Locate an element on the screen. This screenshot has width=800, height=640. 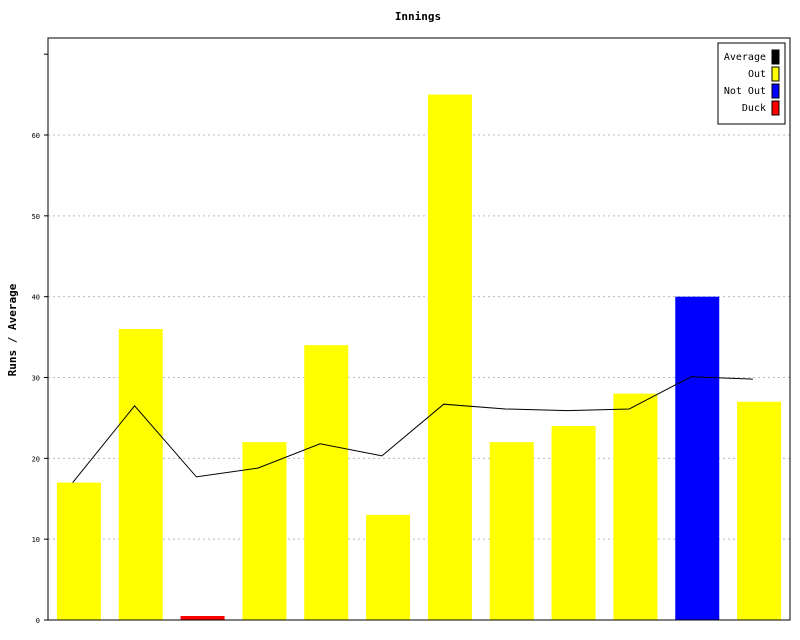
legend: Average Out Not Out Duck is located at coordinates (751, 83).